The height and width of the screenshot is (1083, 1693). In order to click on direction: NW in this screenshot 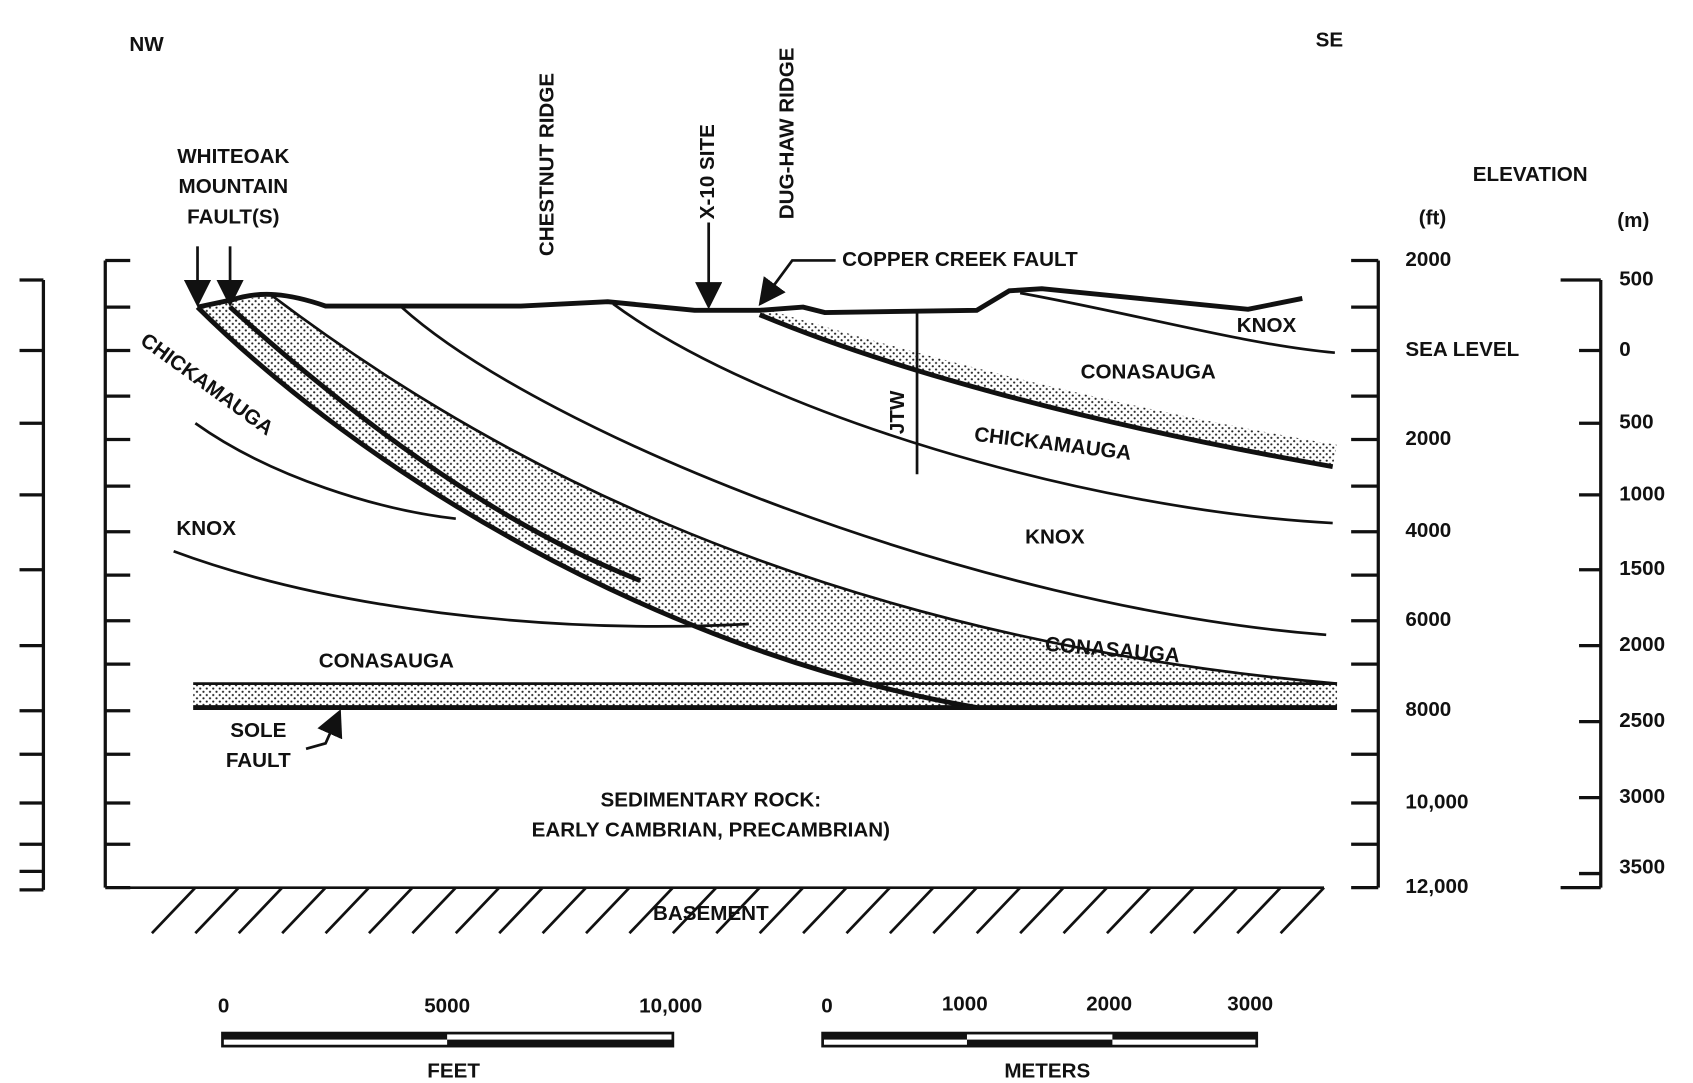, I will do `click(146, 44)`.